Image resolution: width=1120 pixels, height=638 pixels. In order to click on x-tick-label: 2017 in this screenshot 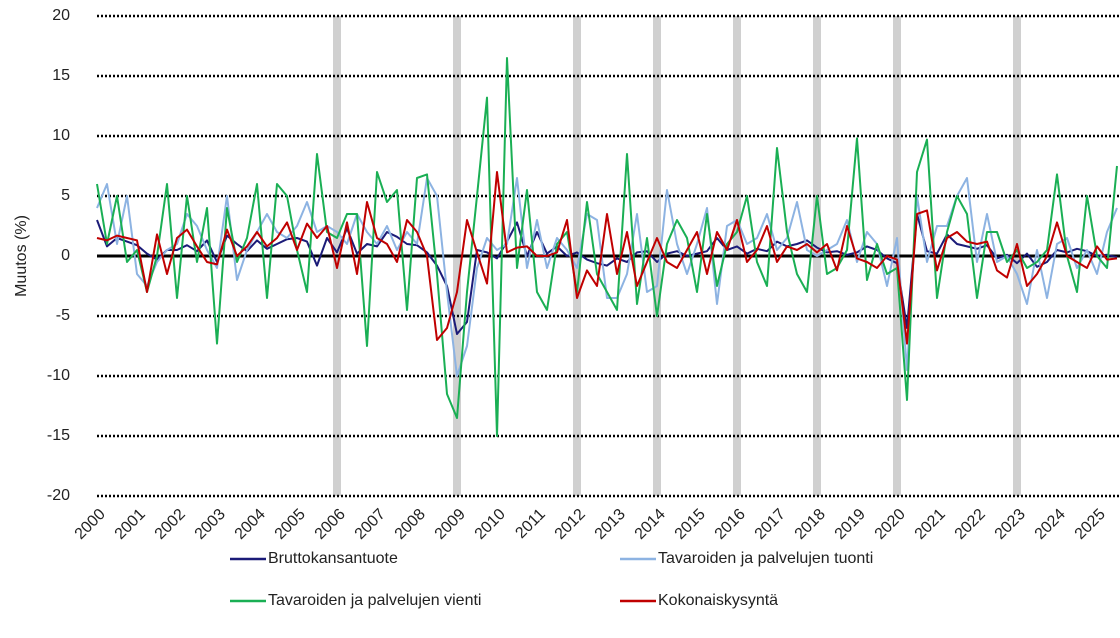, I will do `click(770, 524)`.